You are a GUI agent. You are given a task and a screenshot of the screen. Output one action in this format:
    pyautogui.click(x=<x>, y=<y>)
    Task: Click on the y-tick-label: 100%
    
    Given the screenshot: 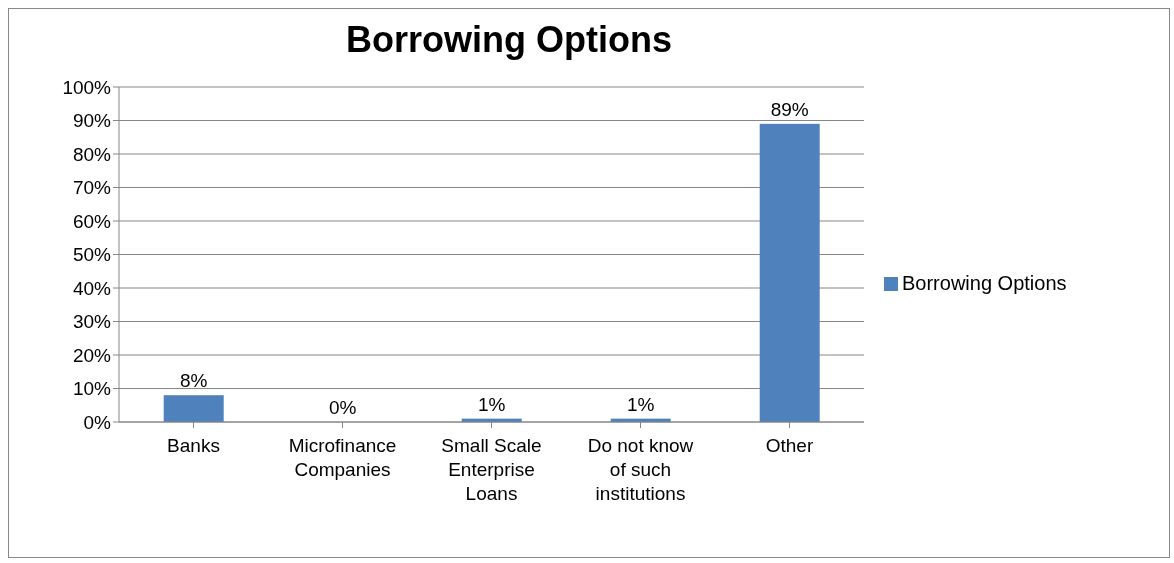 What is the action you would take?
    pyautogui.click(x=87, y=87)
    